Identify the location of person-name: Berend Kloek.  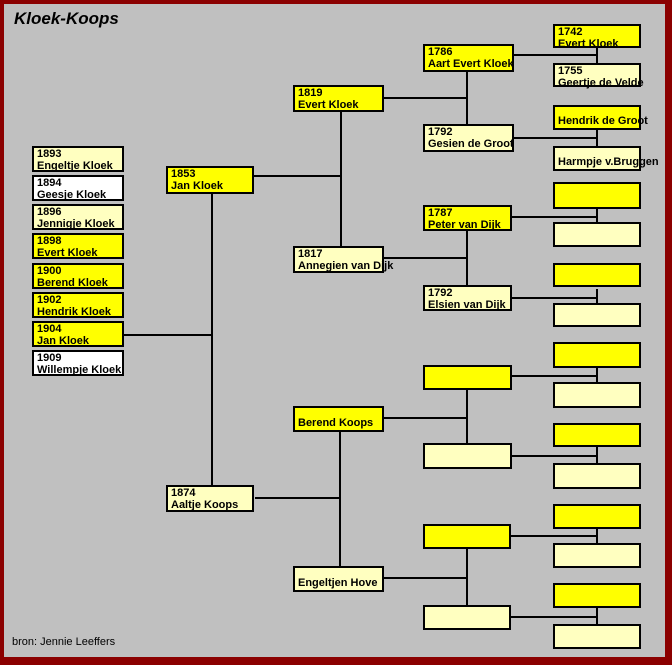
(72, 283).